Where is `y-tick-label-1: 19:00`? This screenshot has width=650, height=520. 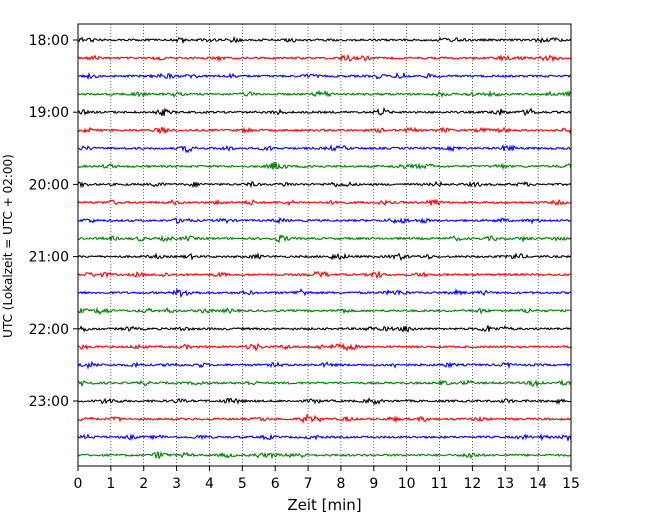
y-tick-label-1: 19:00 is located at coordinates (49, 113).